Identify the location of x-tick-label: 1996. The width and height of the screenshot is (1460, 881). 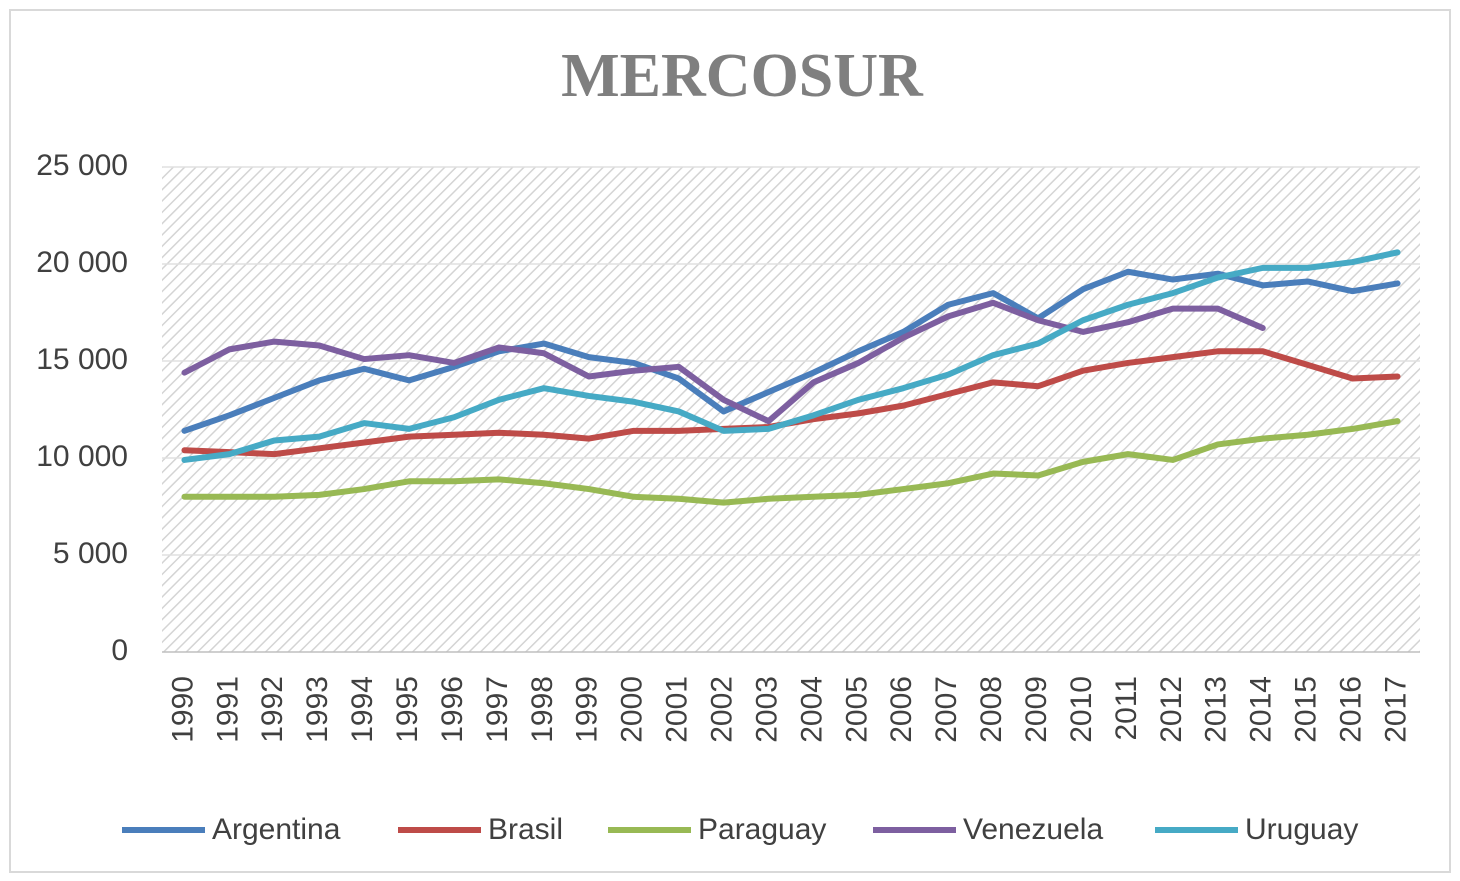
(452, 709).